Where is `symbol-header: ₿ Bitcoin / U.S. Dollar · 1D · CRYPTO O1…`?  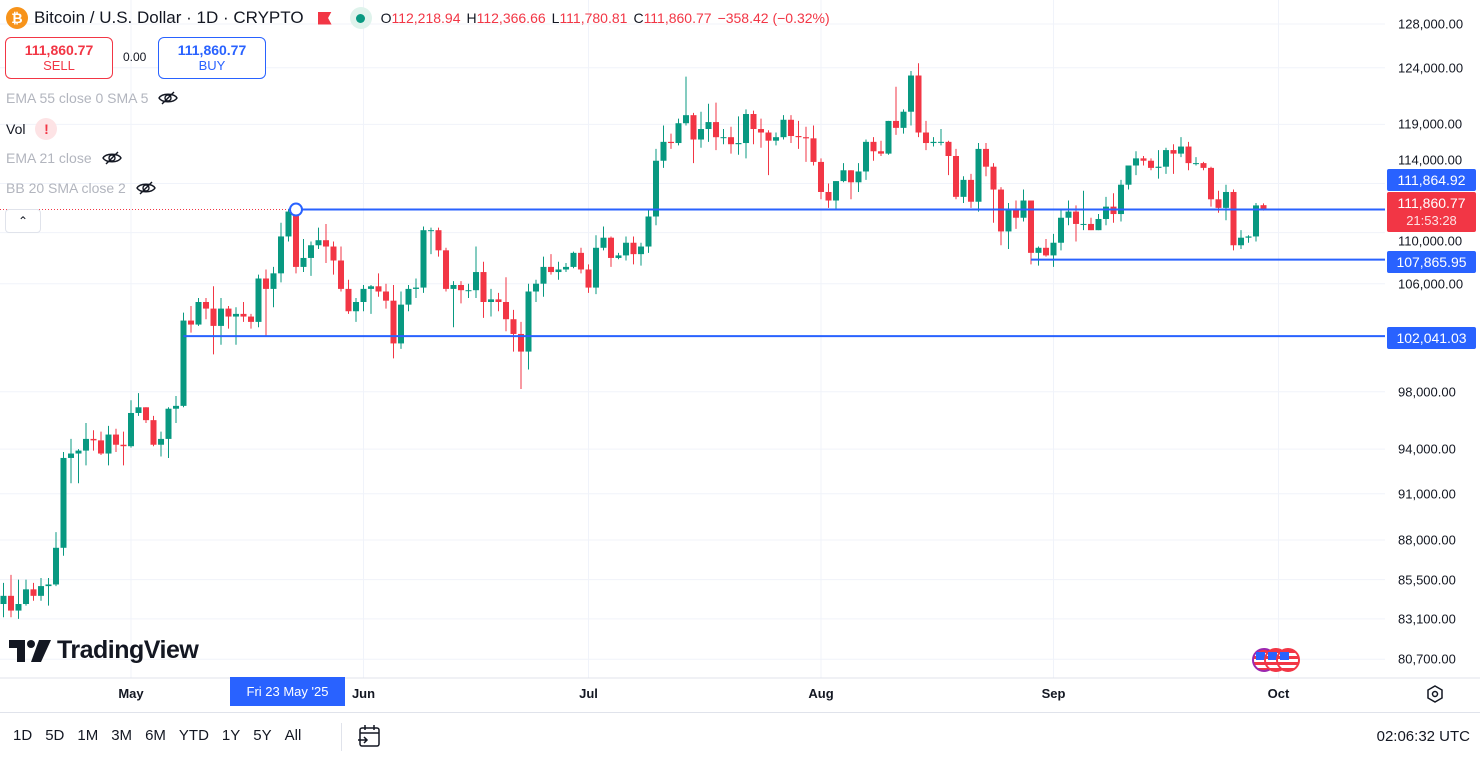
symbol-header: ₿ Bitcoin / U.S. Dollar · 1D · CRYPTO O1… is located at coordinates (418, 18).